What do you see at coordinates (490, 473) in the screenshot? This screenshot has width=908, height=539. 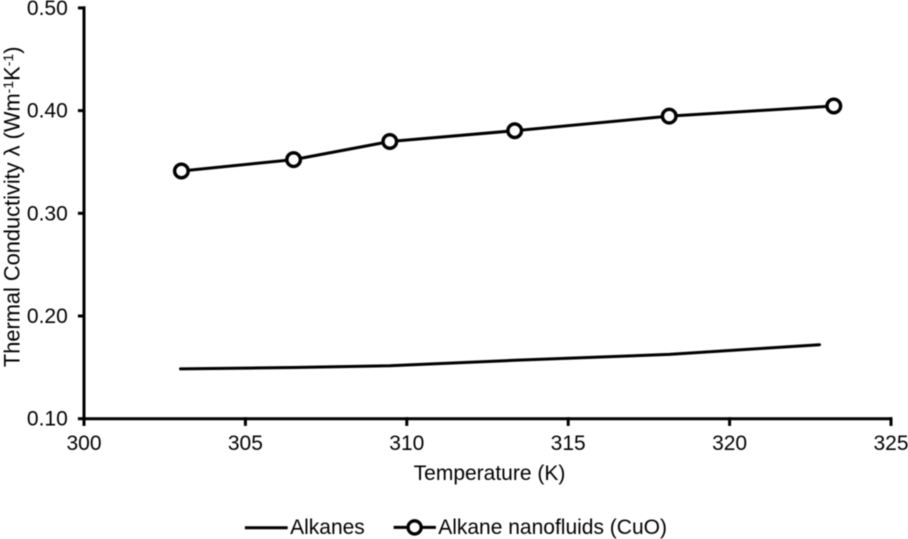 I see `svg-text: Temperature (K)` at bounding box center [490, 473].